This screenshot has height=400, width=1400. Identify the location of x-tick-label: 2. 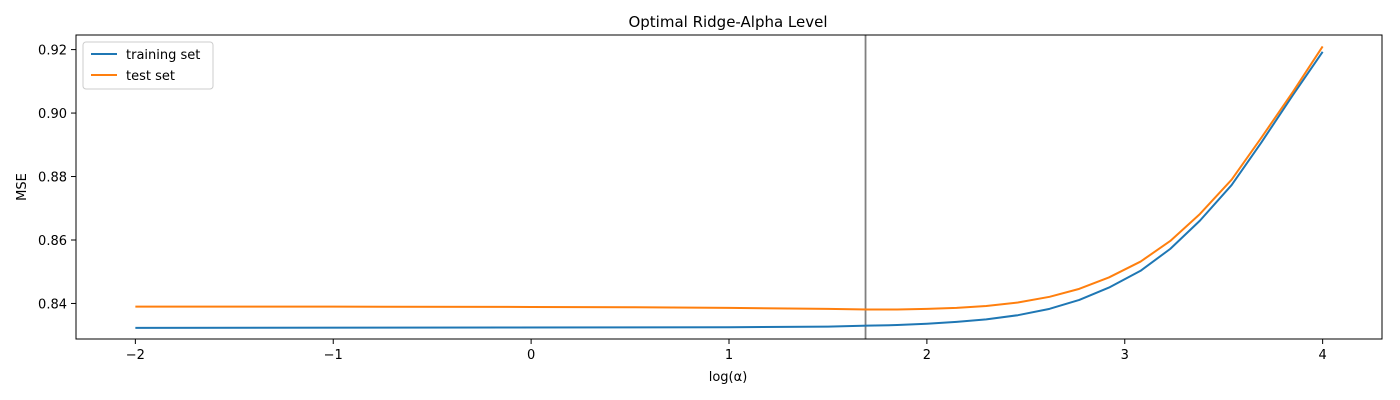
(927, 355).